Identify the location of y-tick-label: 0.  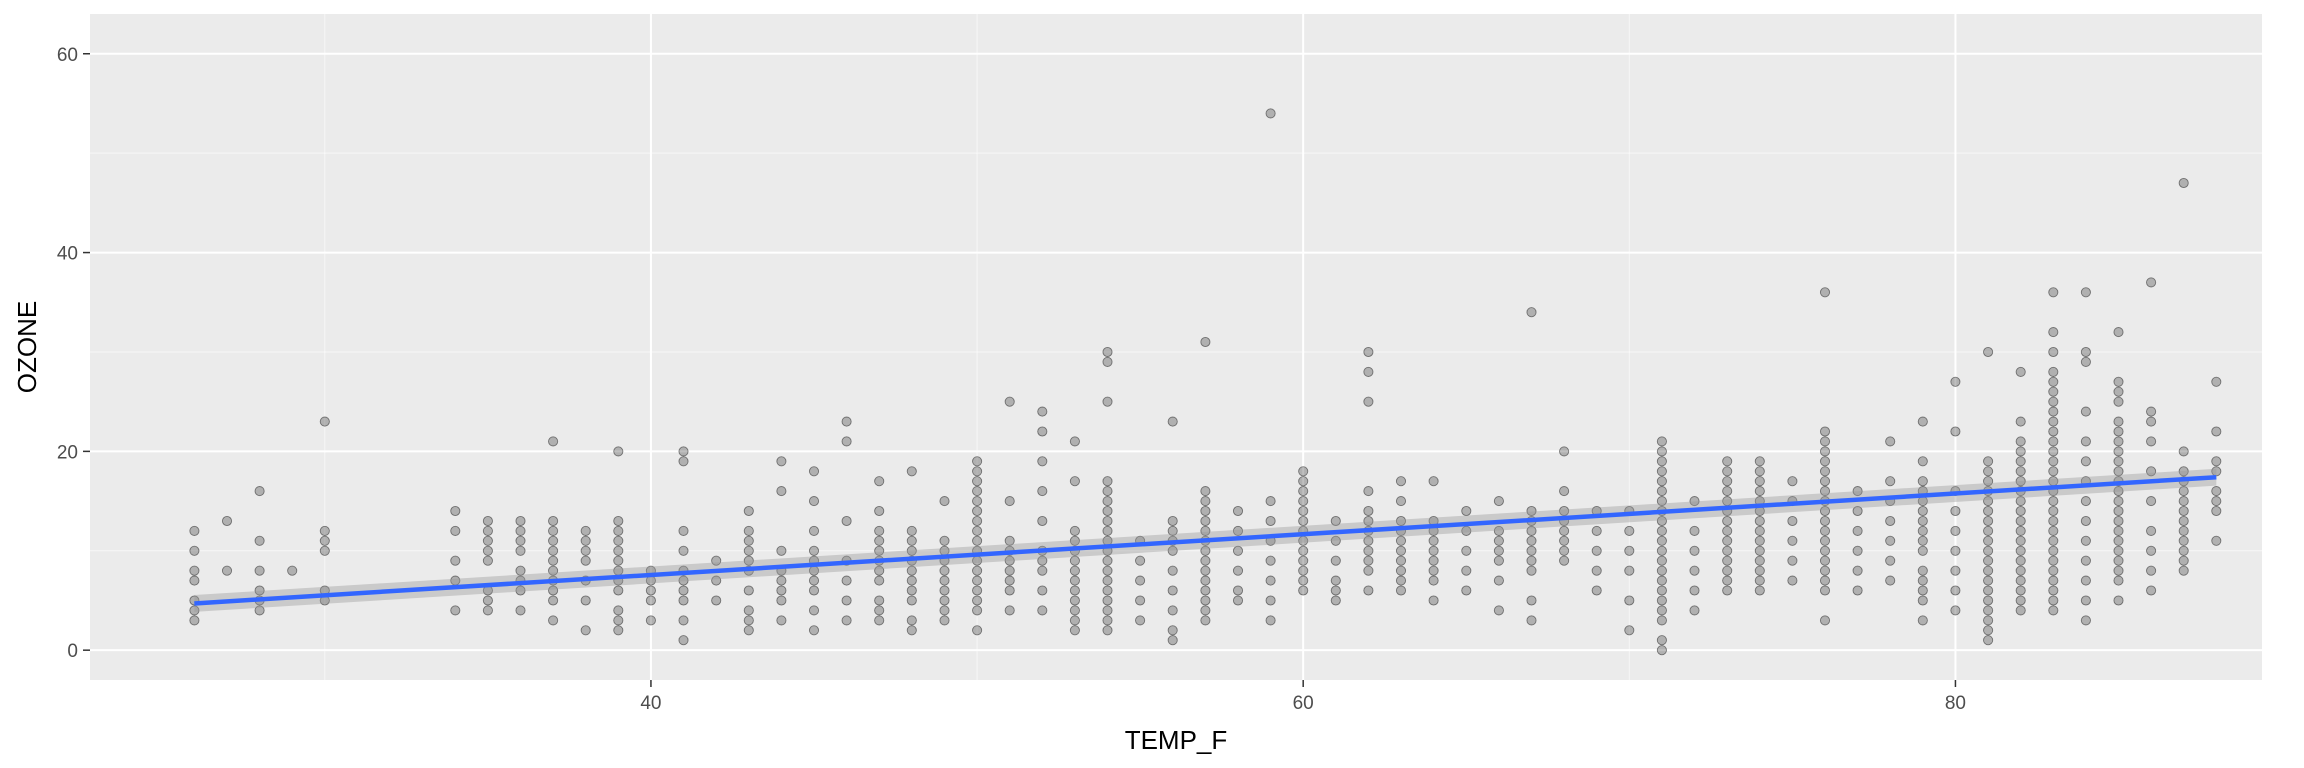
(72, 651).